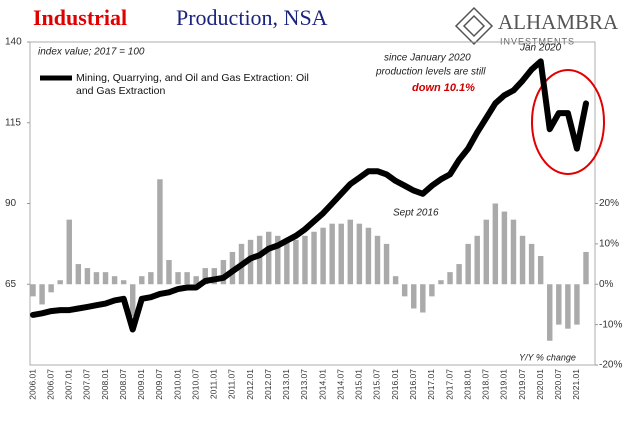 The height and width of the screenshot is (426, 641). I want to click on annotation: Y/Y % change, so click(547, 357).